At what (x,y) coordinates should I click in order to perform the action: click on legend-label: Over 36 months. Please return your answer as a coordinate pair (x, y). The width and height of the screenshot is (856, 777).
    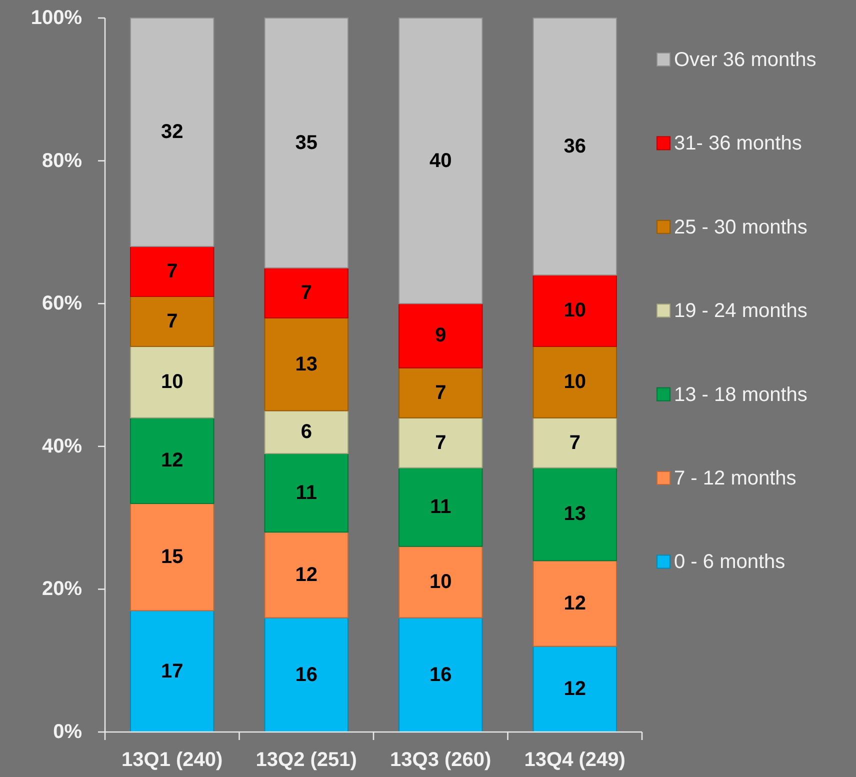
    Looking at the image, I should click on (745, 60).